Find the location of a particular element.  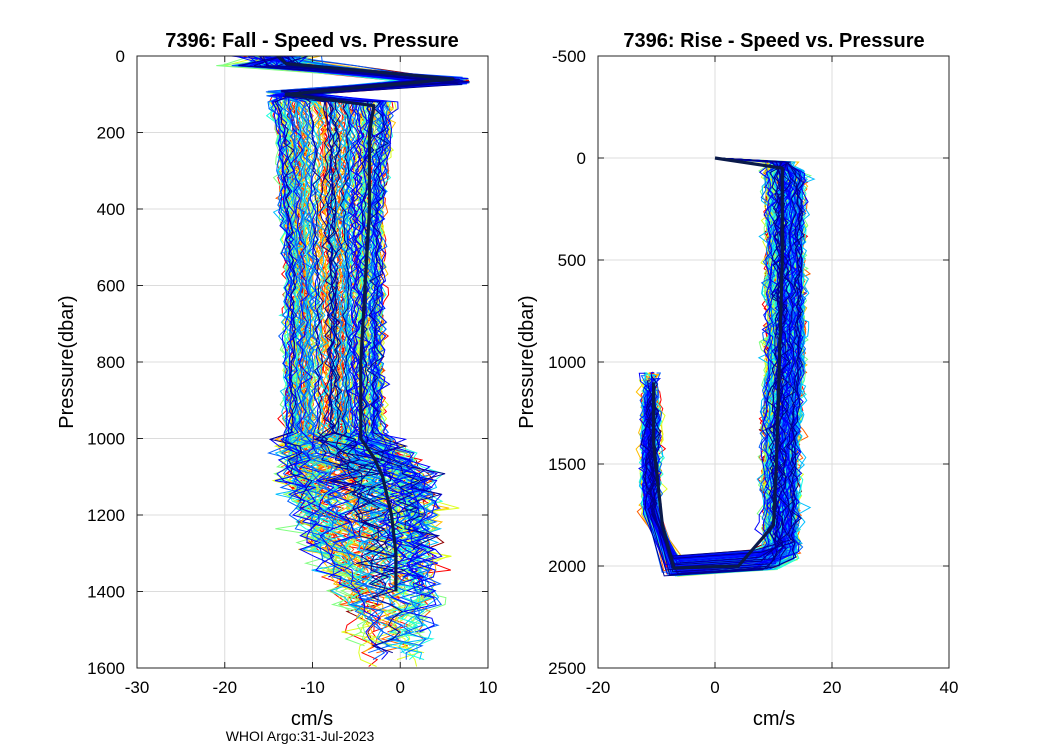

rise-y-tick-label: 2000 is located at coordinates (567, 566).